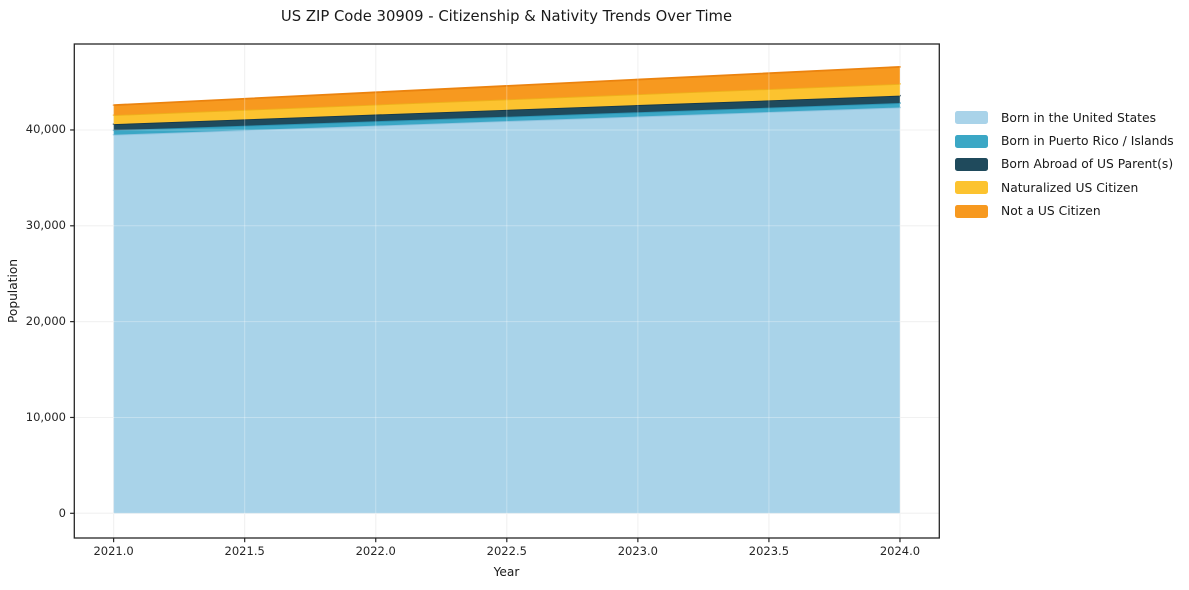 The height and width of the screenshot is (590, 1189). What do you see at coordinates (45, 129) in the screenshot?
I see `y-tick-label: 40,000` at bounding box center [45, 129].